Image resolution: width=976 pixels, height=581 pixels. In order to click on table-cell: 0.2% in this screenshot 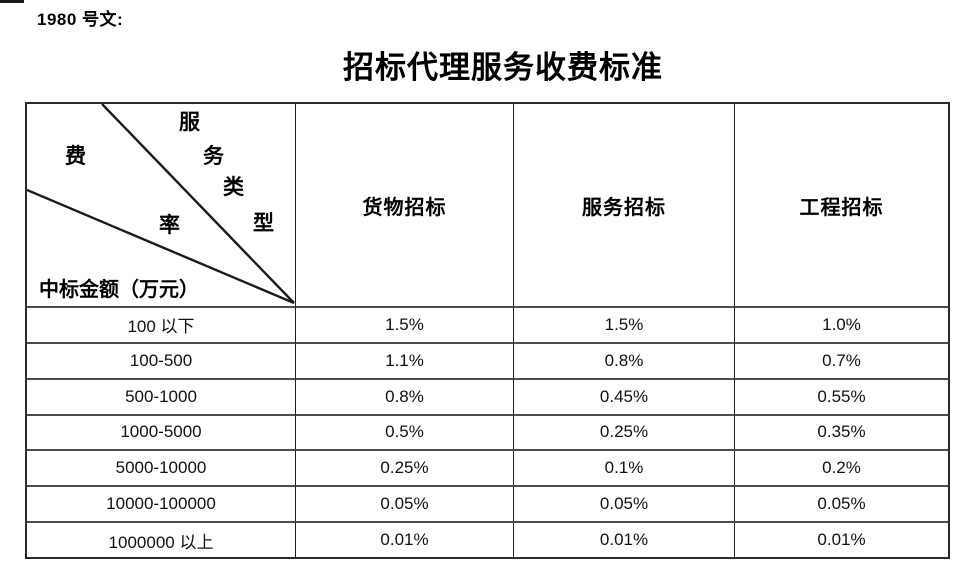, I will do `click(841, 467)`.